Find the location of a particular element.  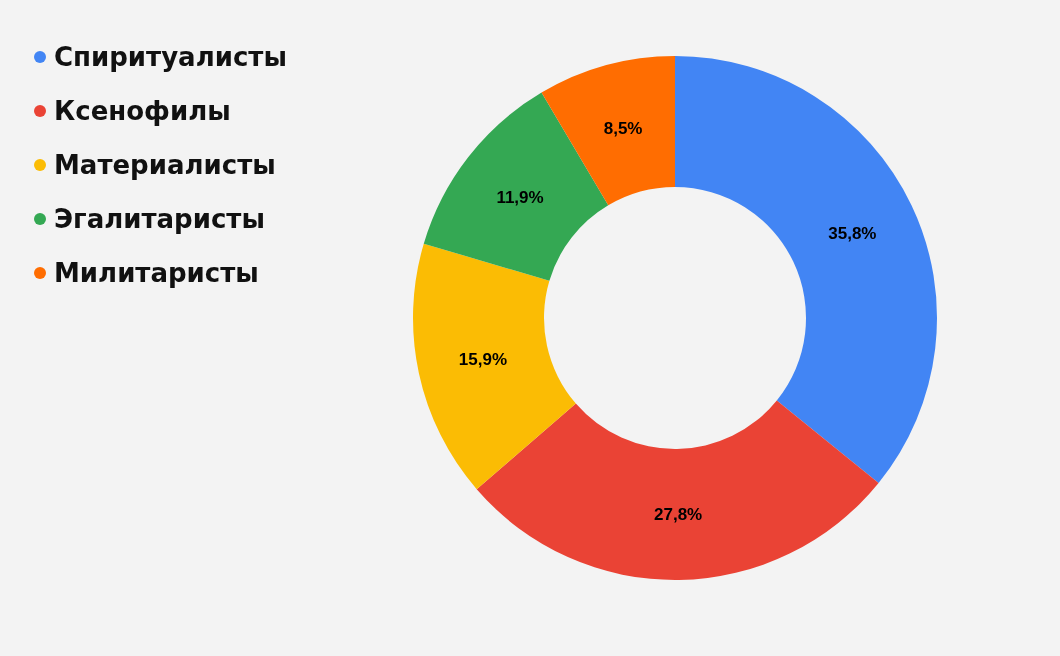

legend-label: Эгалитаристы is located at coordinates (159, 219).